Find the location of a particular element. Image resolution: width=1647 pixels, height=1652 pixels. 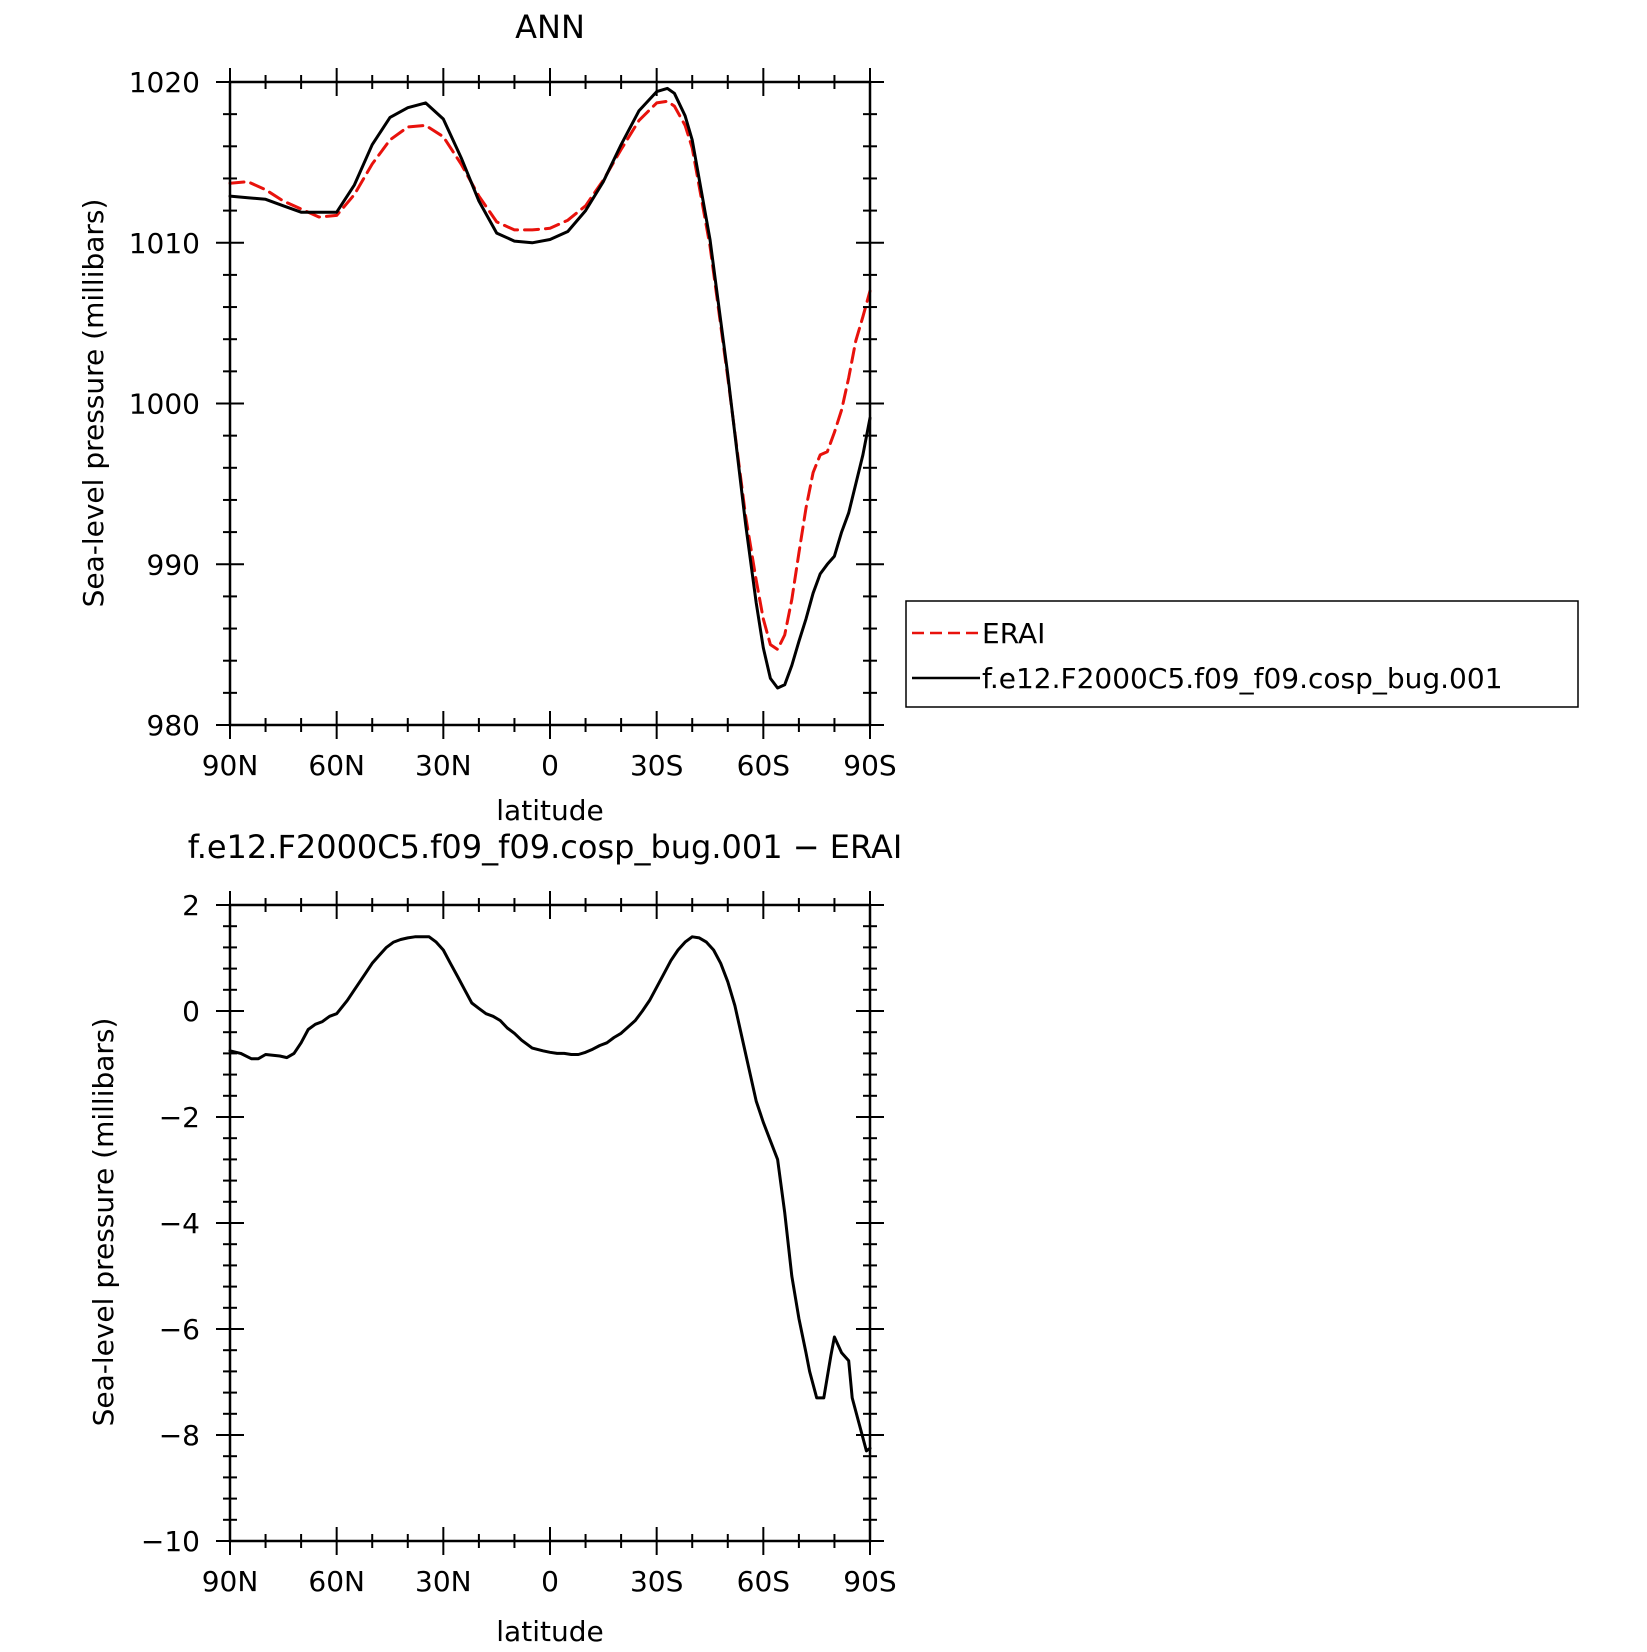

legend-box is located at coordinates (1242, 654).